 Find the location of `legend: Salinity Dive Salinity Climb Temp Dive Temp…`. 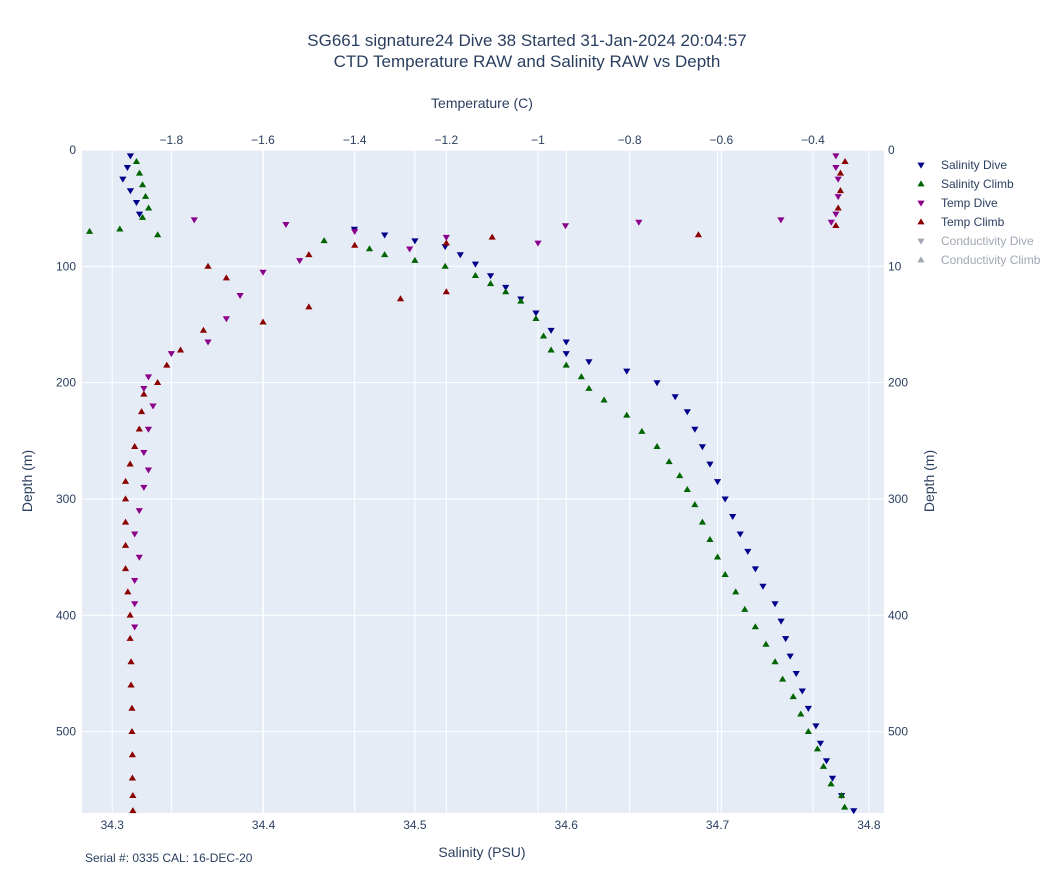

legend: Salinity Dive Salinity Climb Temp Dive Temp… is located at coordinates (979, 212).